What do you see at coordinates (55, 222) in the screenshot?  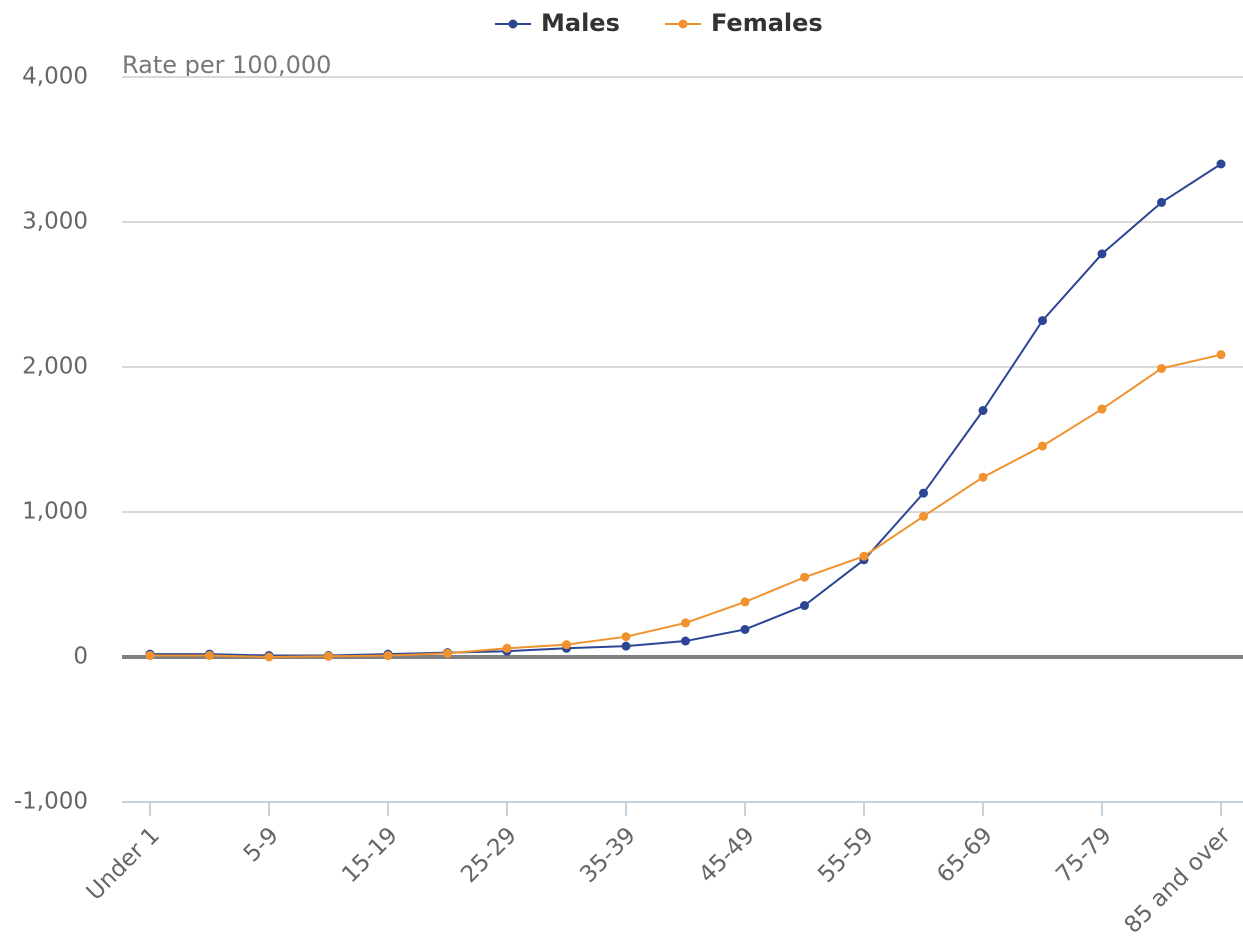 I see `y-tick-label: 3,000` at bounding box center [55, 222].